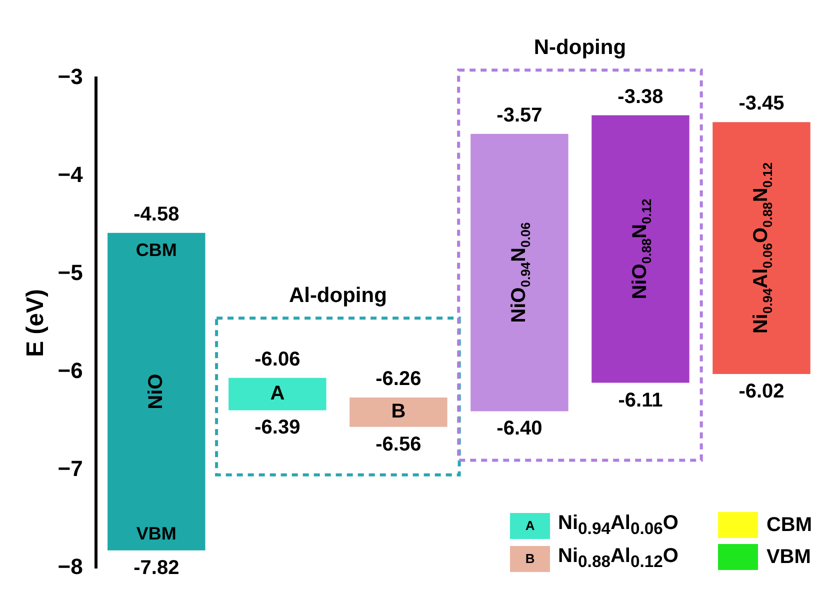 Image resolution: width=840 pixels, height=594 pixels. I want to click on y-tick-label: −4, so click(71, 175).